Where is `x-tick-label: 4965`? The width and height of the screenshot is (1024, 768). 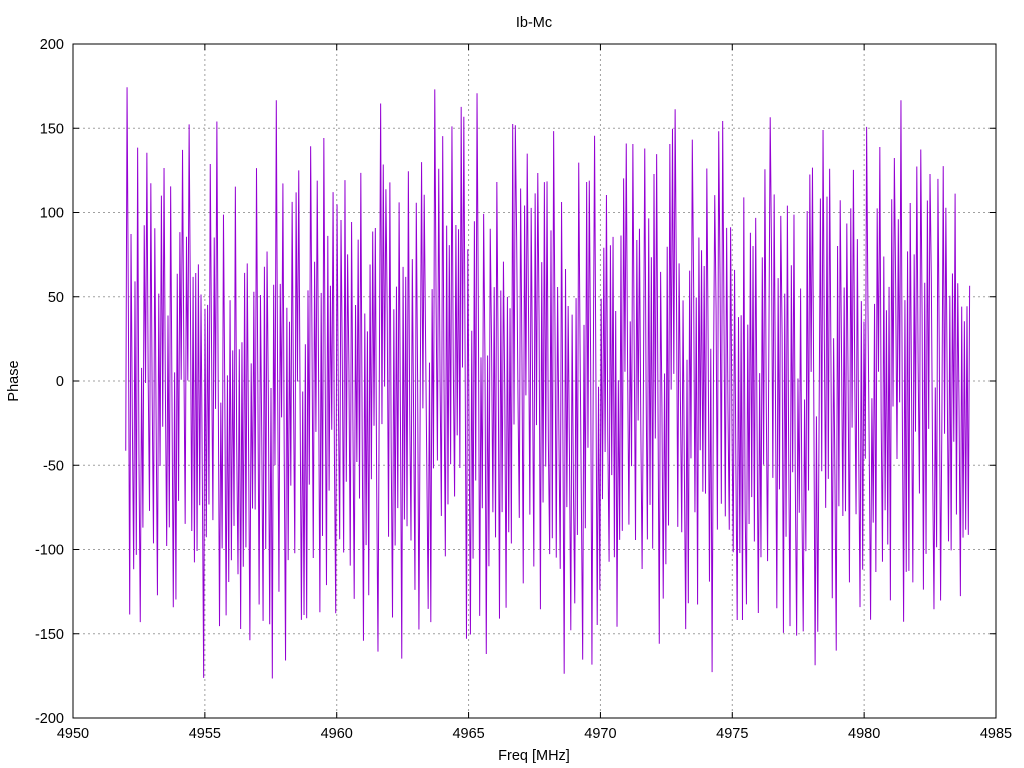
x-tick-label: 4965 is located at coordinates (468, 734).